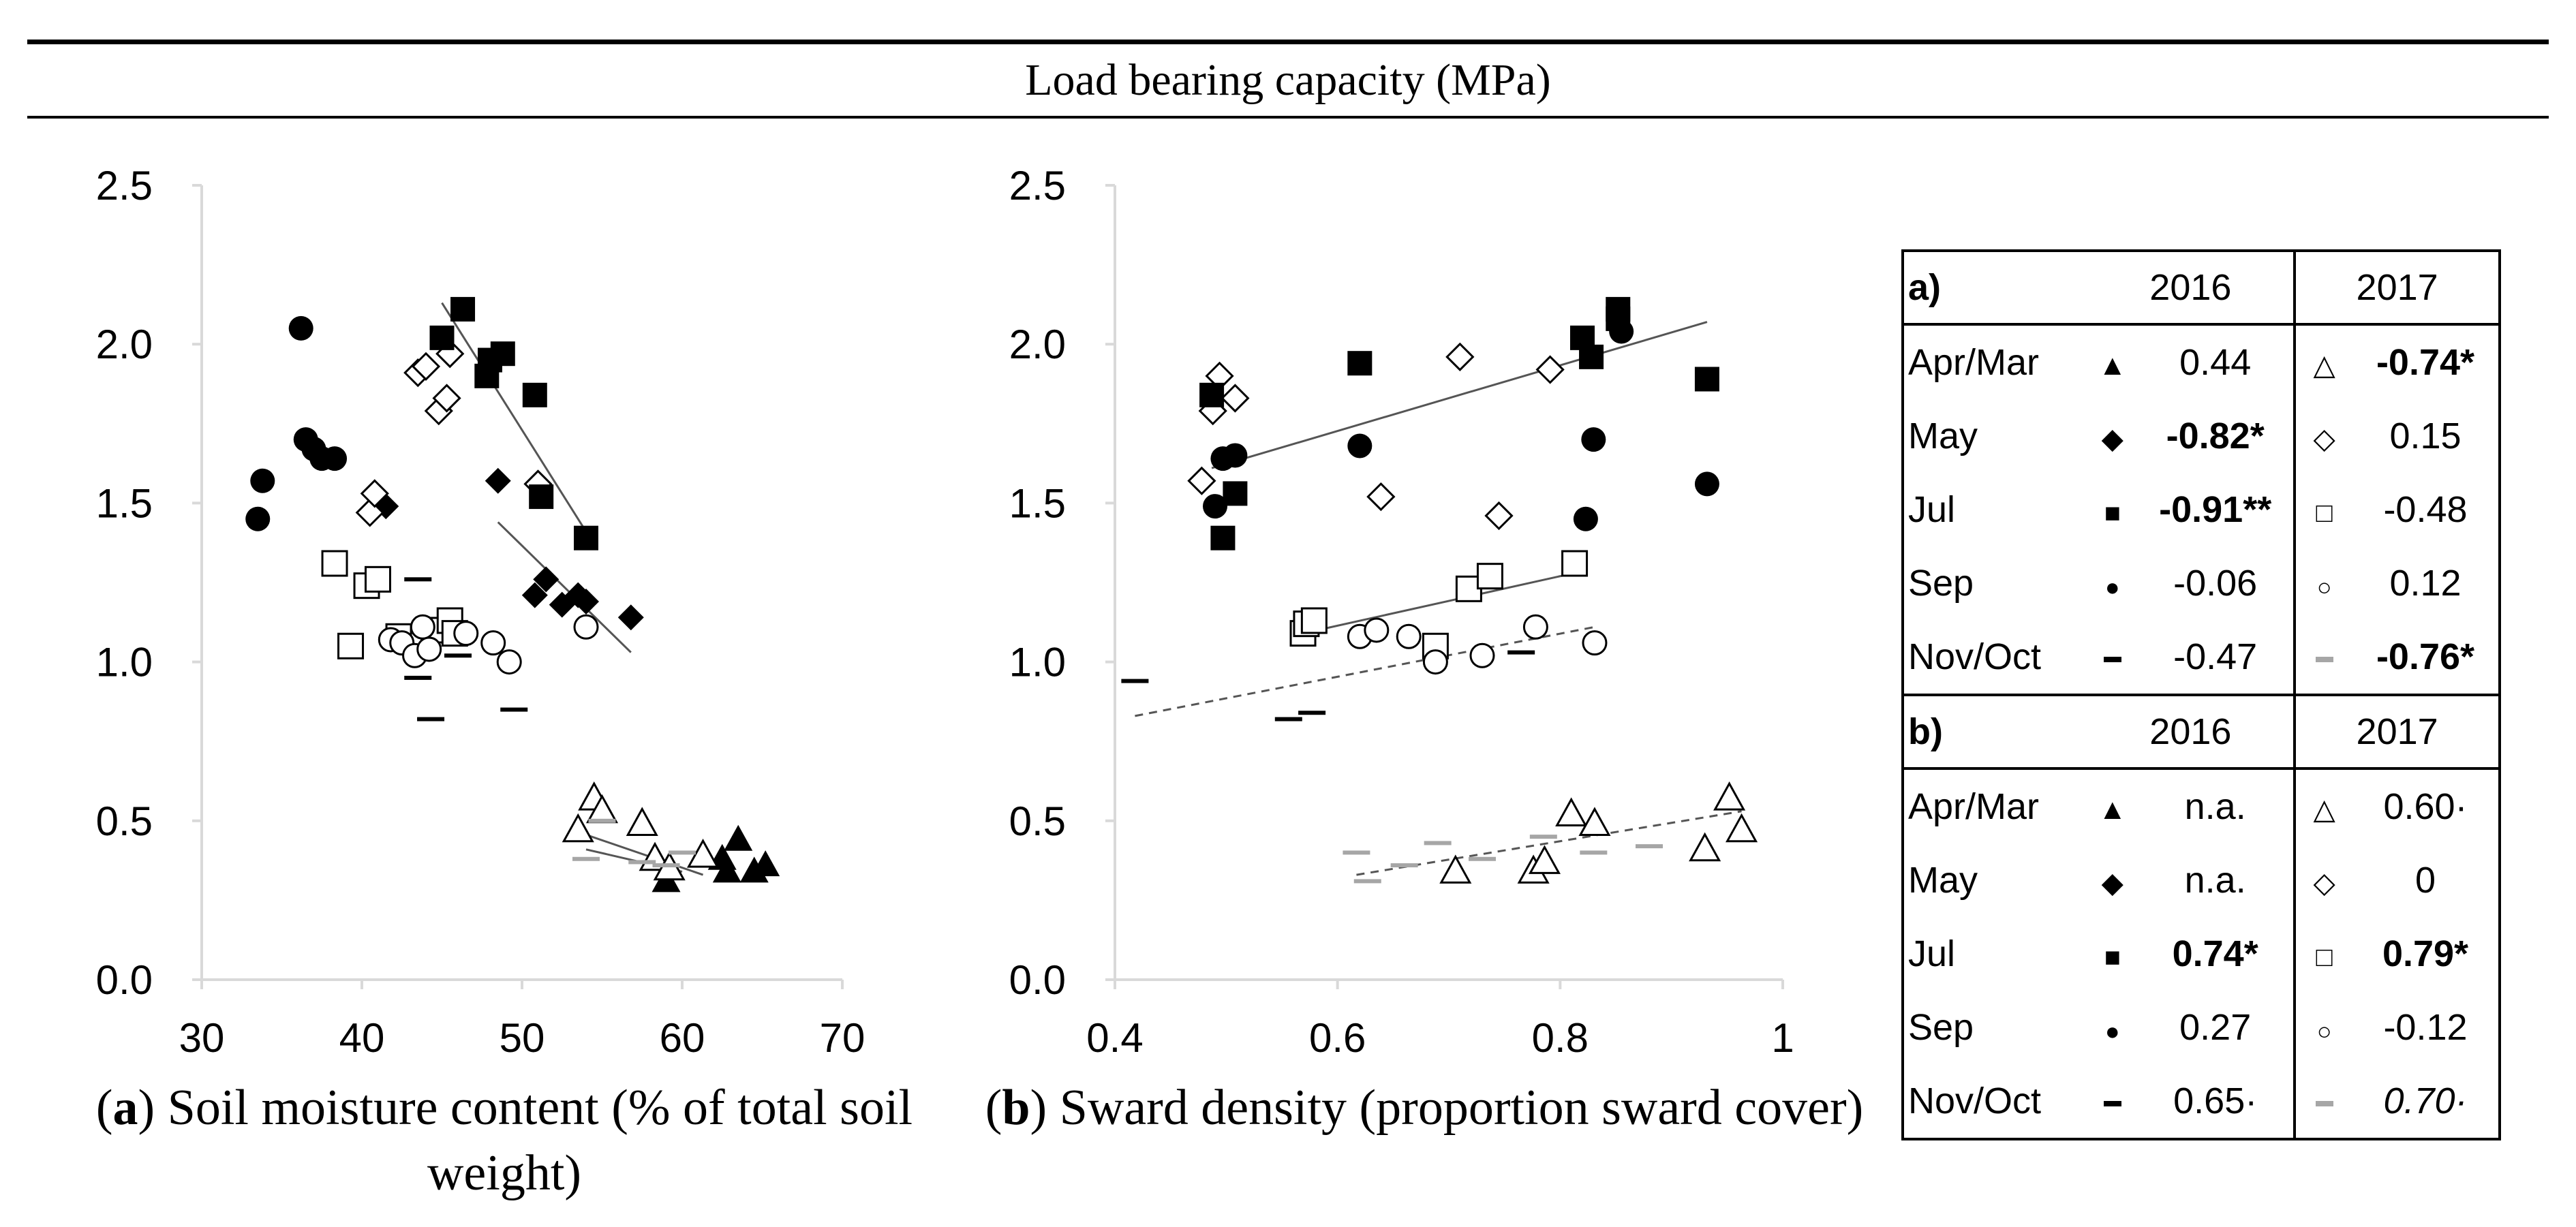 The height and width of the screenshot is (1227, 2576). I want to click on legend-row-label: Jul, so click(1995, 509).